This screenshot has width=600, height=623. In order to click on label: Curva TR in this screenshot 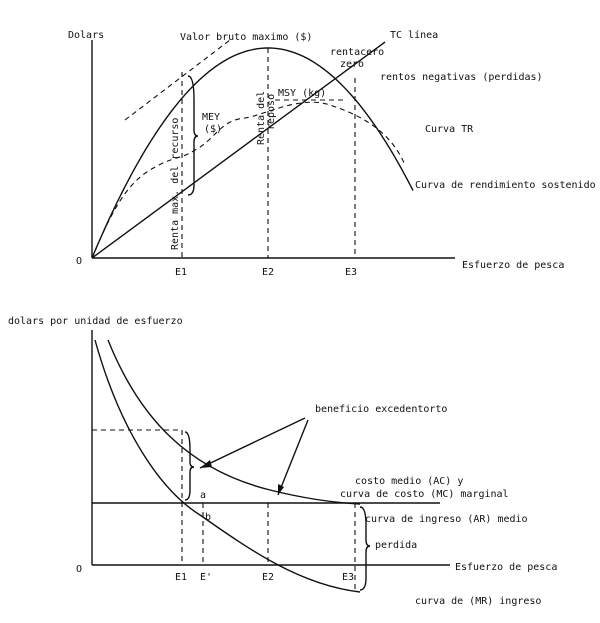, I will do `click(449, 129)`.